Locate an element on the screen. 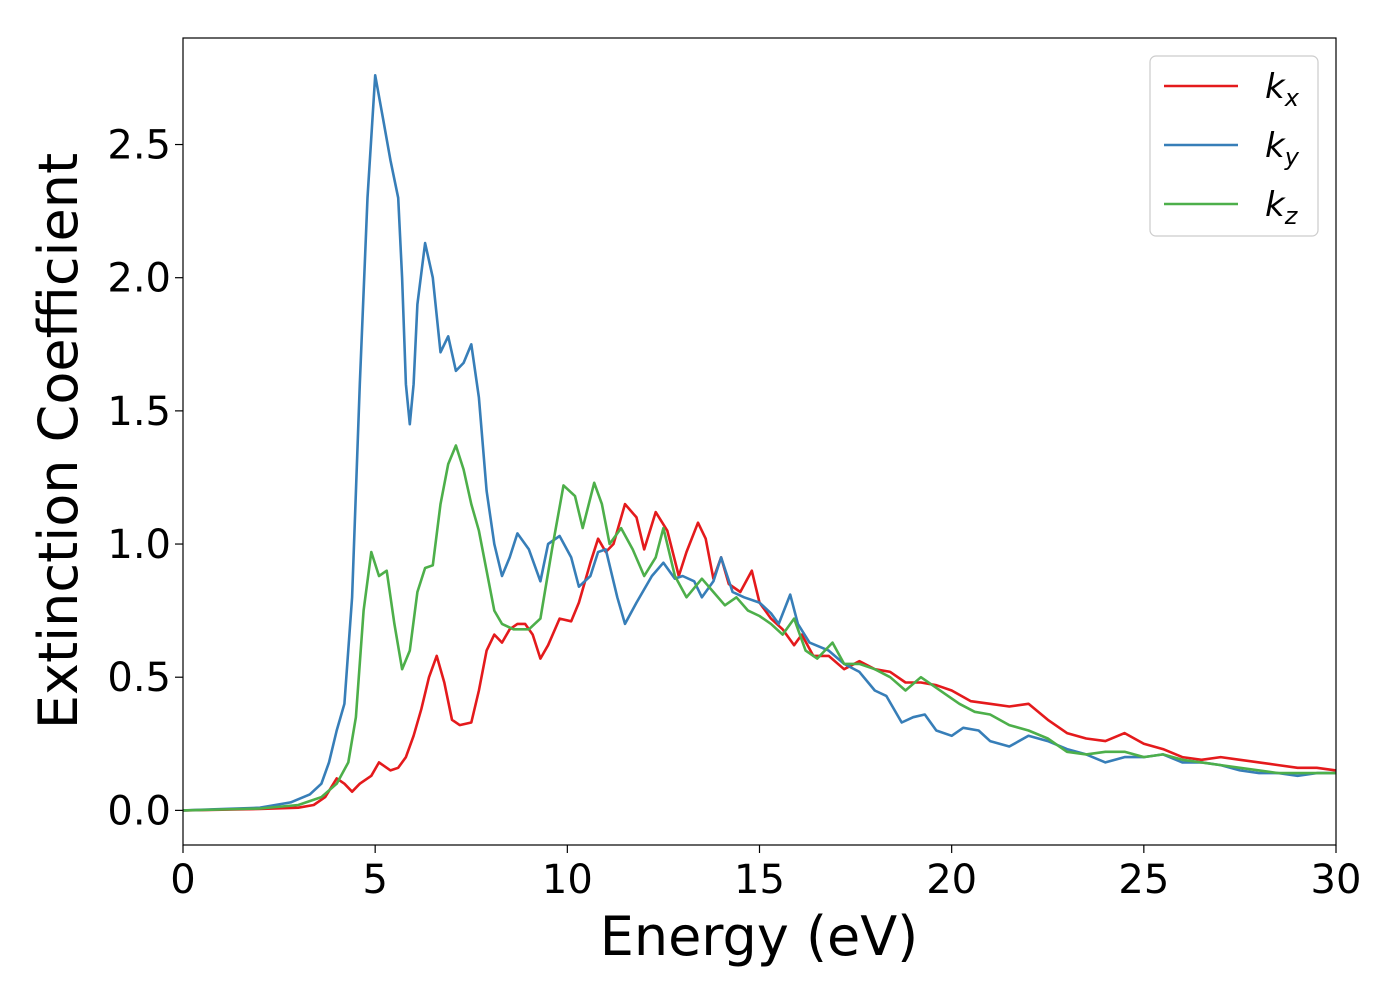 The image size is (1400, 1000). legend-label-z: kz is located at coordinates (1282, 207).